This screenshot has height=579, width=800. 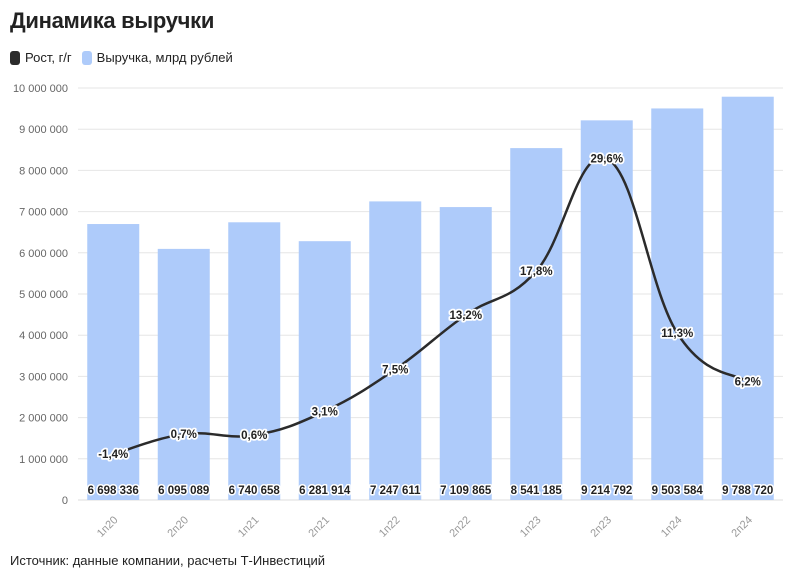 I want to click on x-tick-label: 1п22, so click(x=390, y=527).